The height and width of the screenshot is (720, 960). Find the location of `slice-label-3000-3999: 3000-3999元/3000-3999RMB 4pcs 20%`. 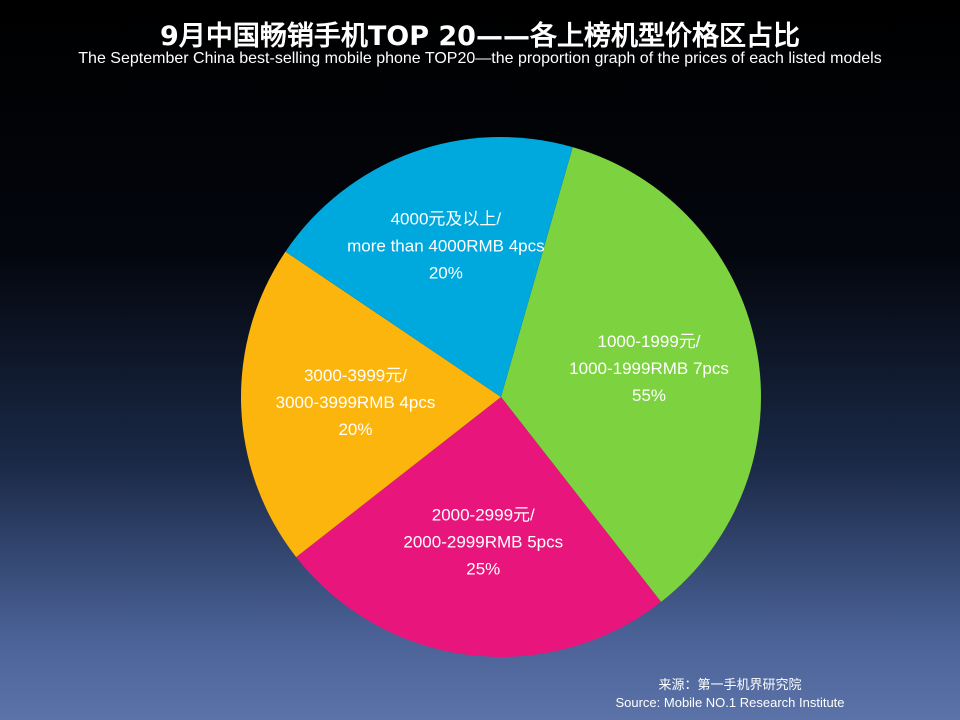

slice-label-3000-3999: 3000-3999元/3000-3999RMB 4pcs 20% is located at coordinates (356, 402).